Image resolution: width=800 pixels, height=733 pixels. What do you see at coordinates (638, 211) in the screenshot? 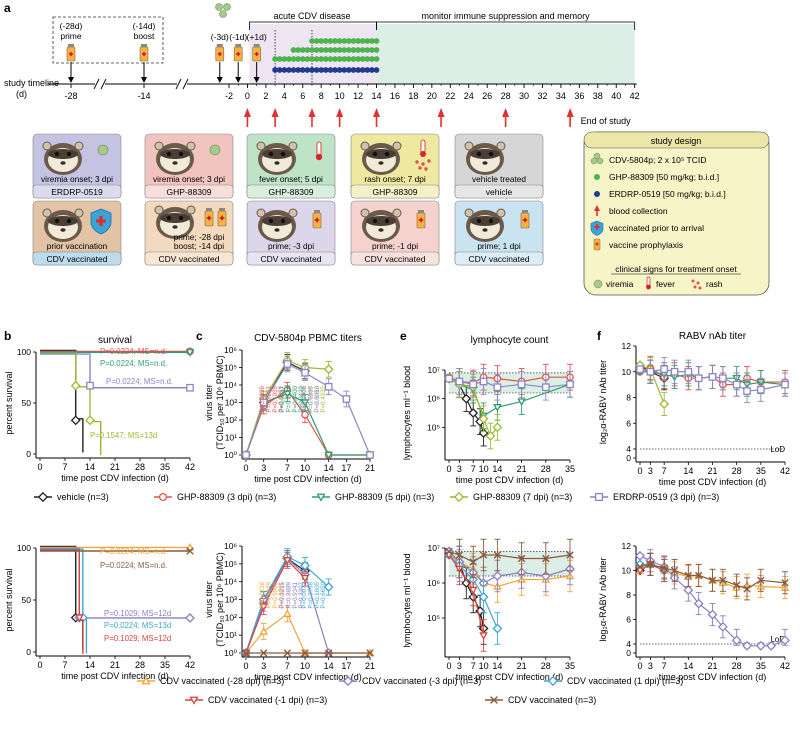
I see `study-design-item: blood collection` at bounding box center [638, 211].